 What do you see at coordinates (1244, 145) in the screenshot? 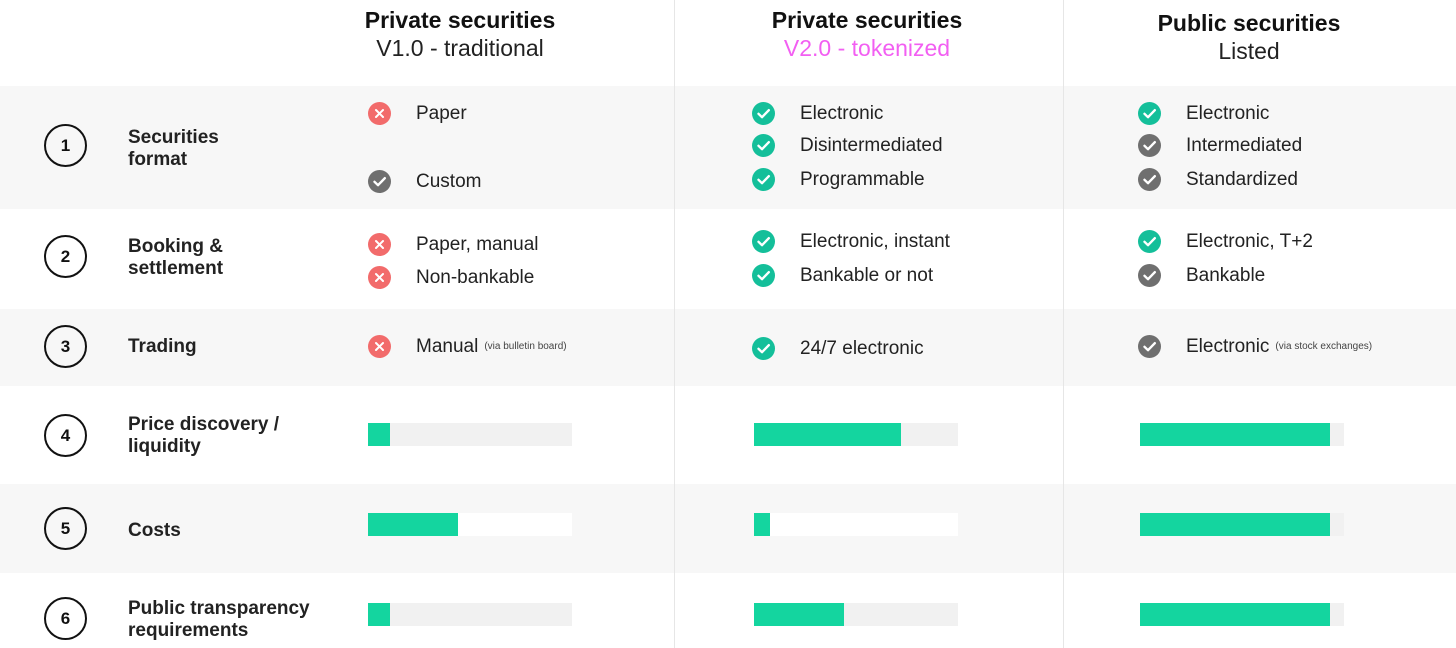
I see `status-text: Intermediated` at bounding box center [1244, 145].